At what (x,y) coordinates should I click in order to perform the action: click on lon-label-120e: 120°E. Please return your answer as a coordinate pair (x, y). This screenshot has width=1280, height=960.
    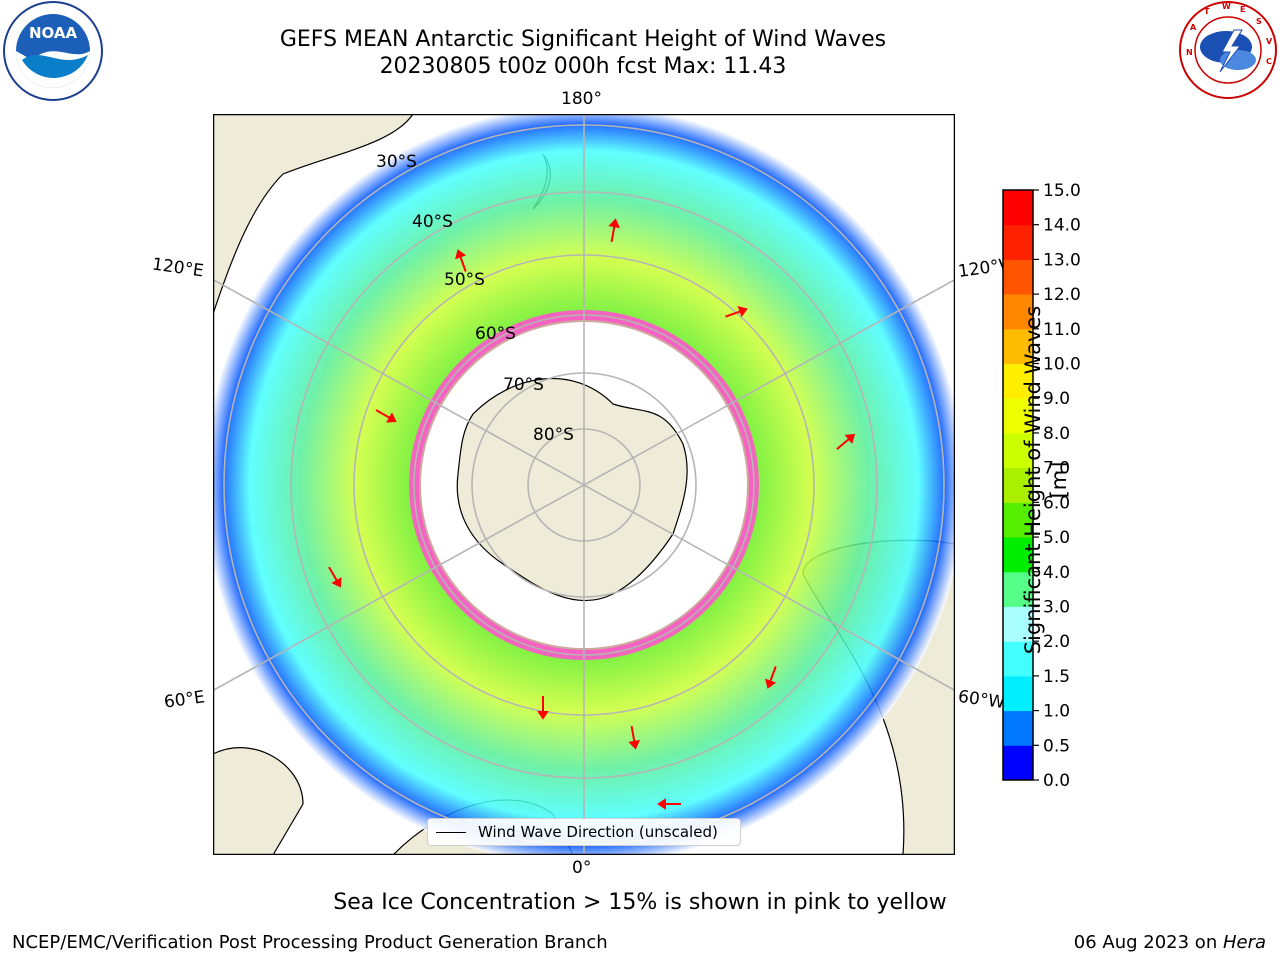
    Looking at the image, I should click on (177, 268).